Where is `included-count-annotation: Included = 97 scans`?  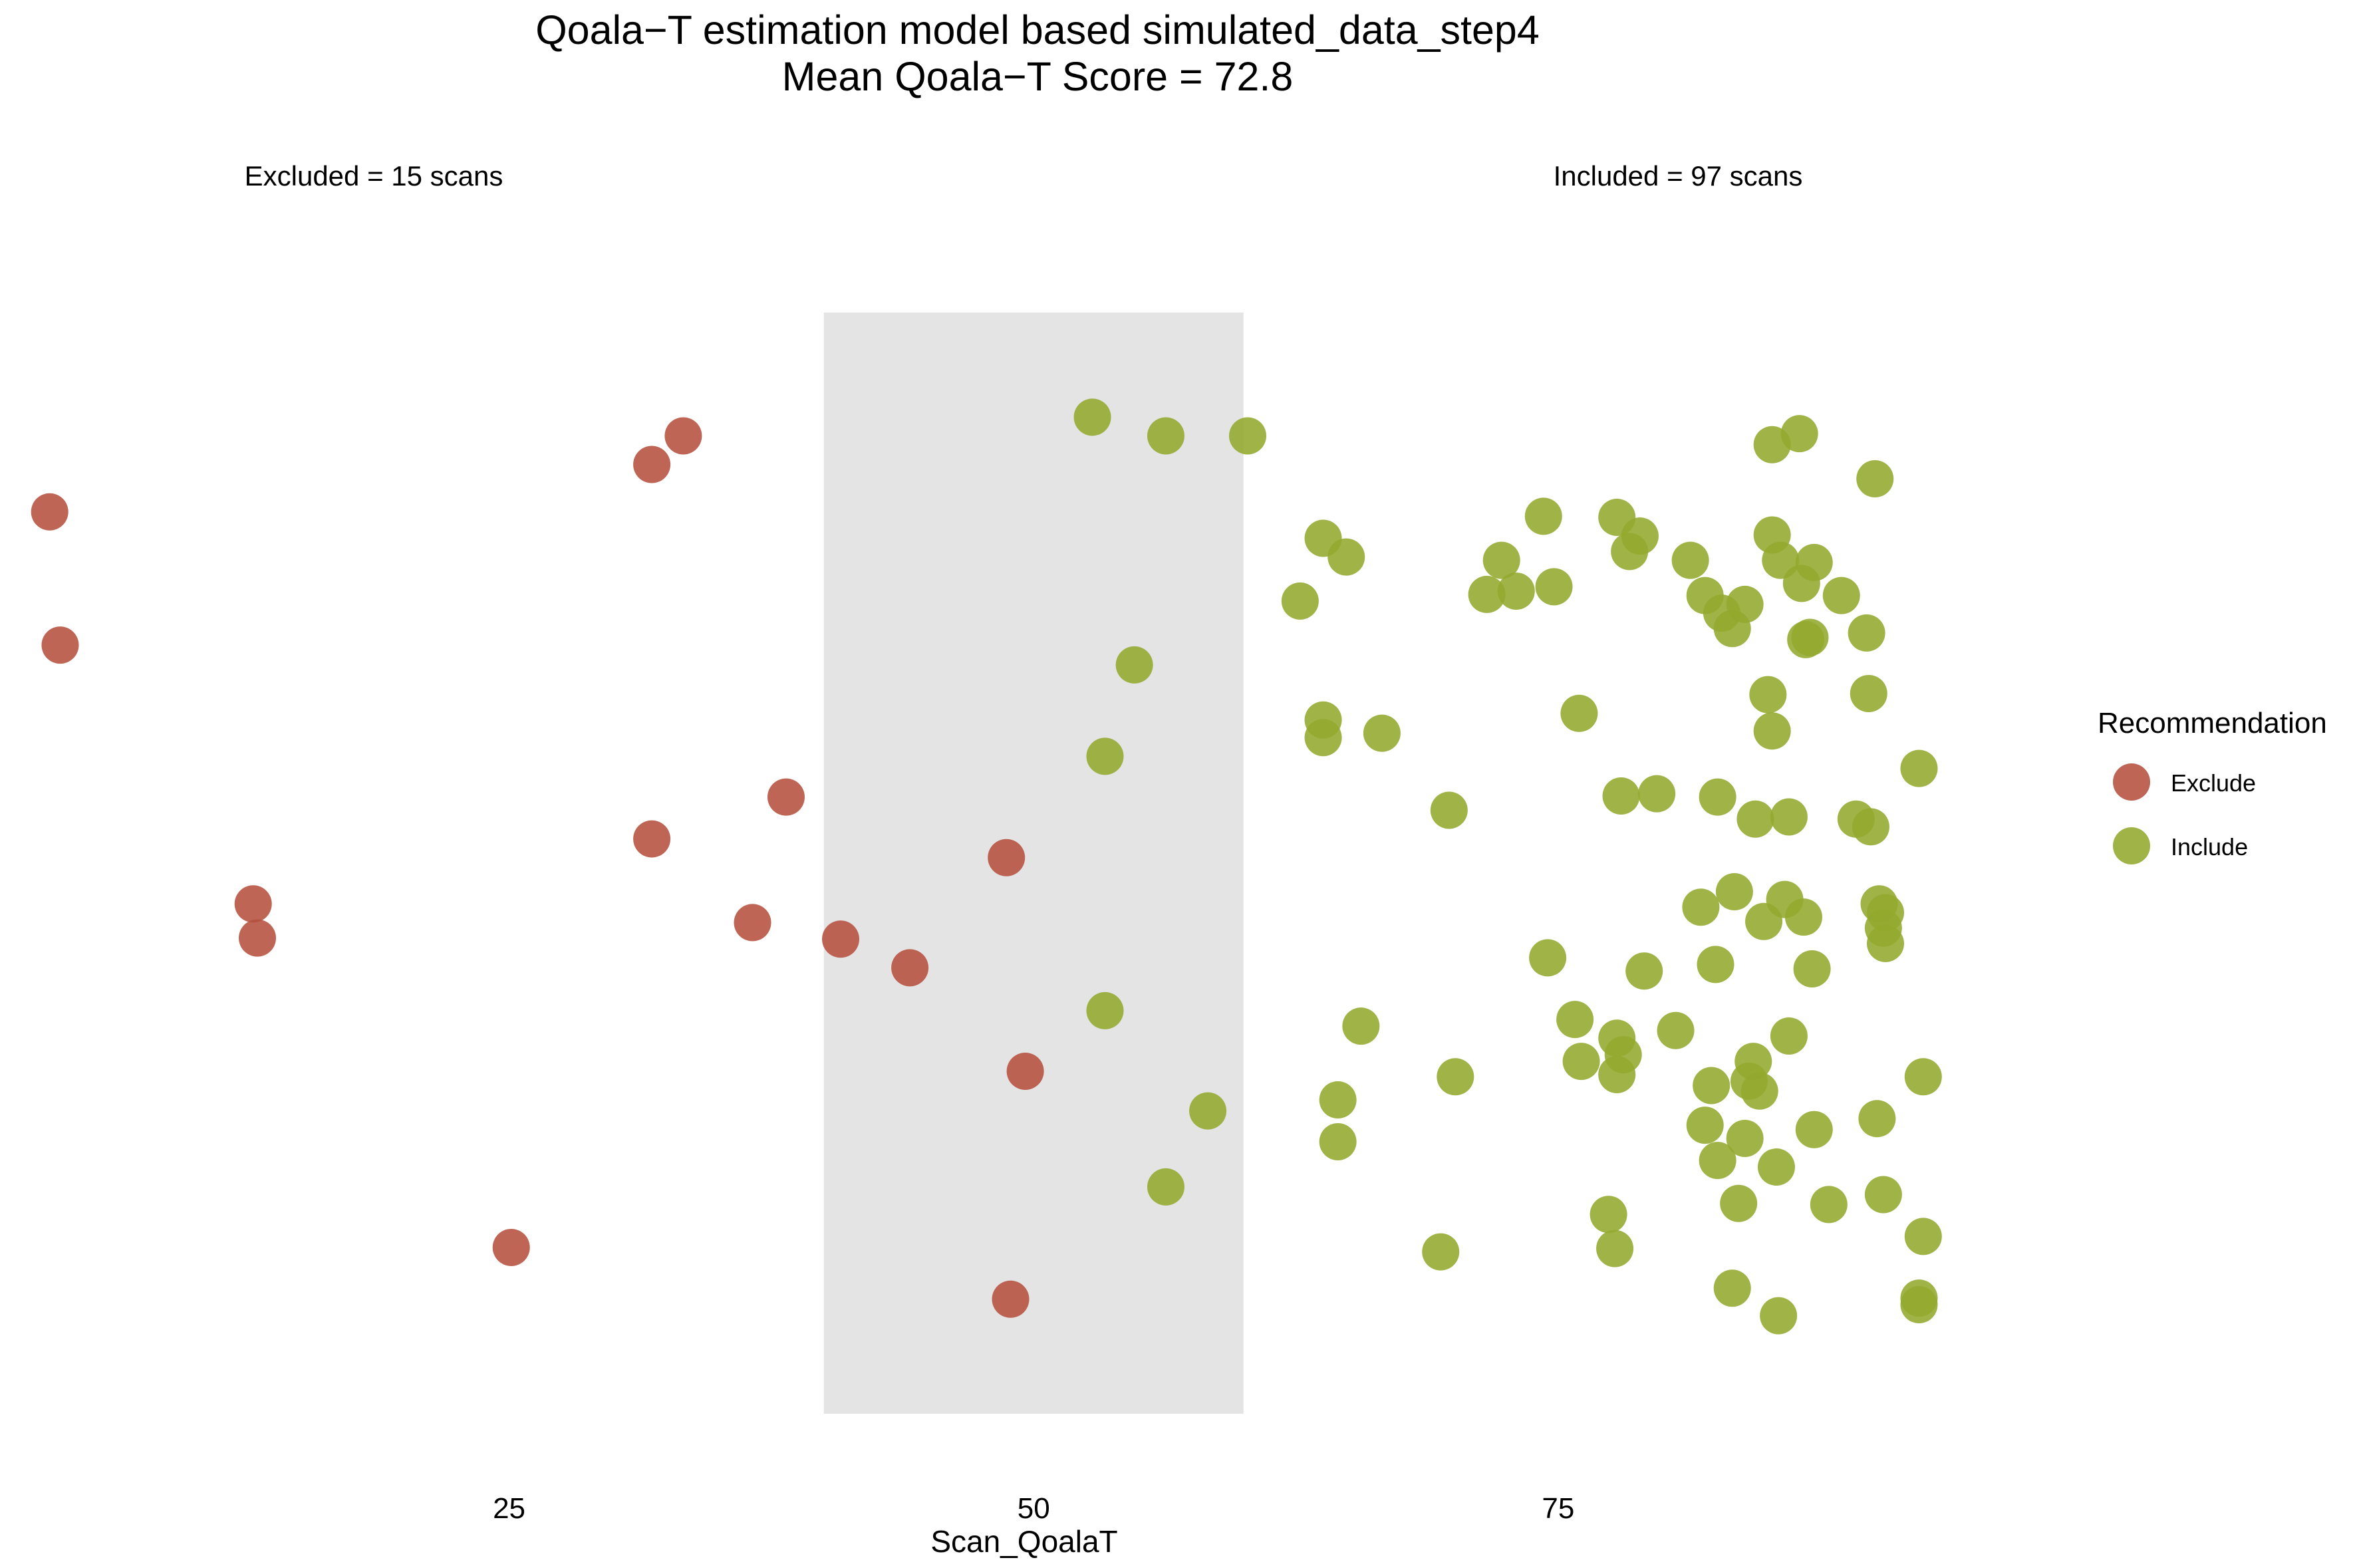 included-count-annotation: Included = 97 scans is located at coordinates (1679, 176).